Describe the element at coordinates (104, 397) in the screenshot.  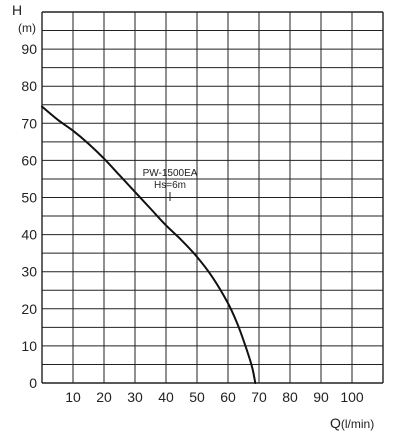
I see `x-tick-label: 20` at that location.